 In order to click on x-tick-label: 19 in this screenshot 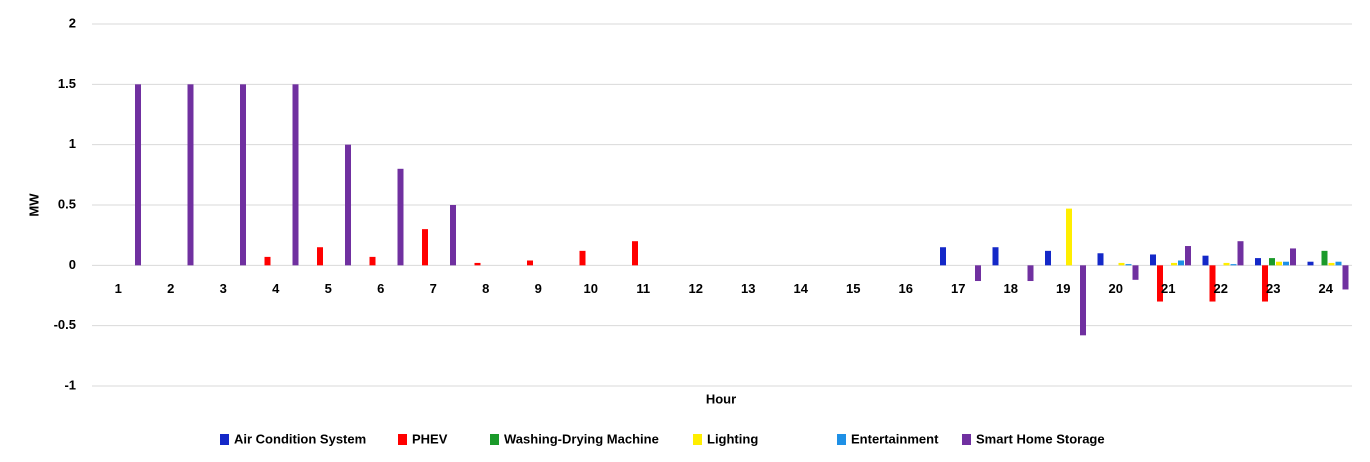, I will do `click(1063, 288)`.